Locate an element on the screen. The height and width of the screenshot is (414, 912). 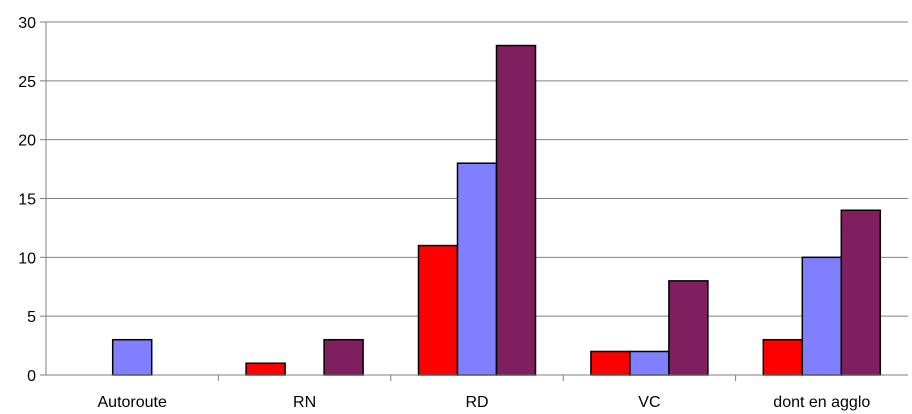
x-category-label: RN is located at coordinates (304, 402).